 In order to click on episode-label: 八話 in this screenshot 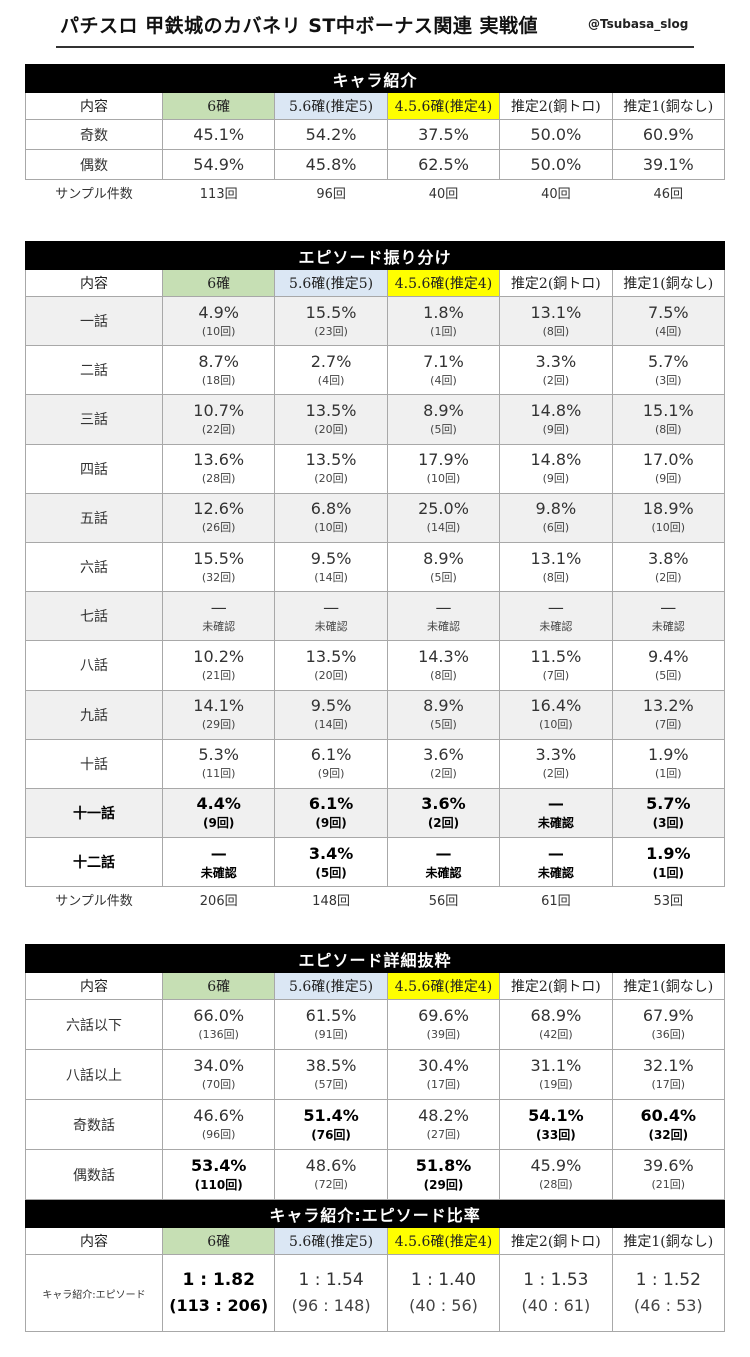, I will do `click(94, 665)`.